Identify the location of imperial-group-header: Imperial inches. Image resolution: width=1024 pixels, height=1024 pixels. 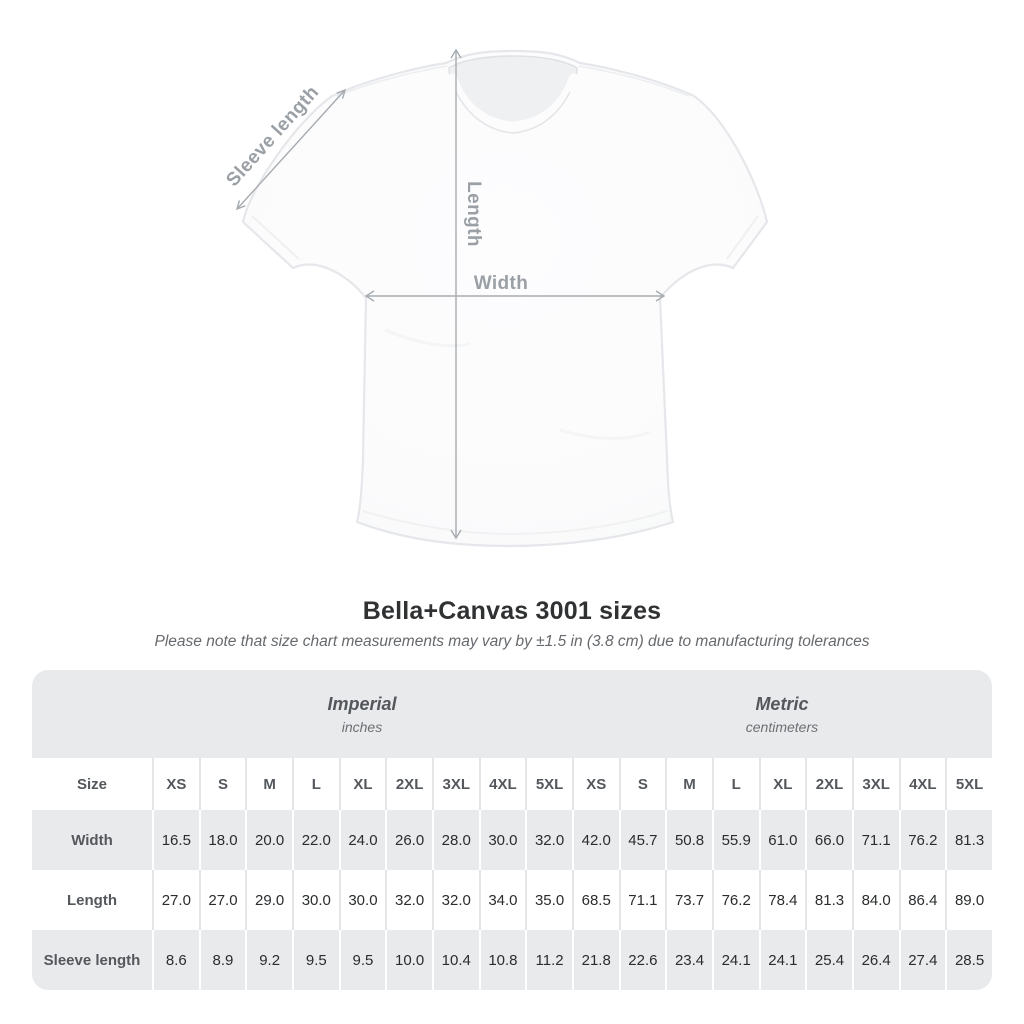
(362, 714).